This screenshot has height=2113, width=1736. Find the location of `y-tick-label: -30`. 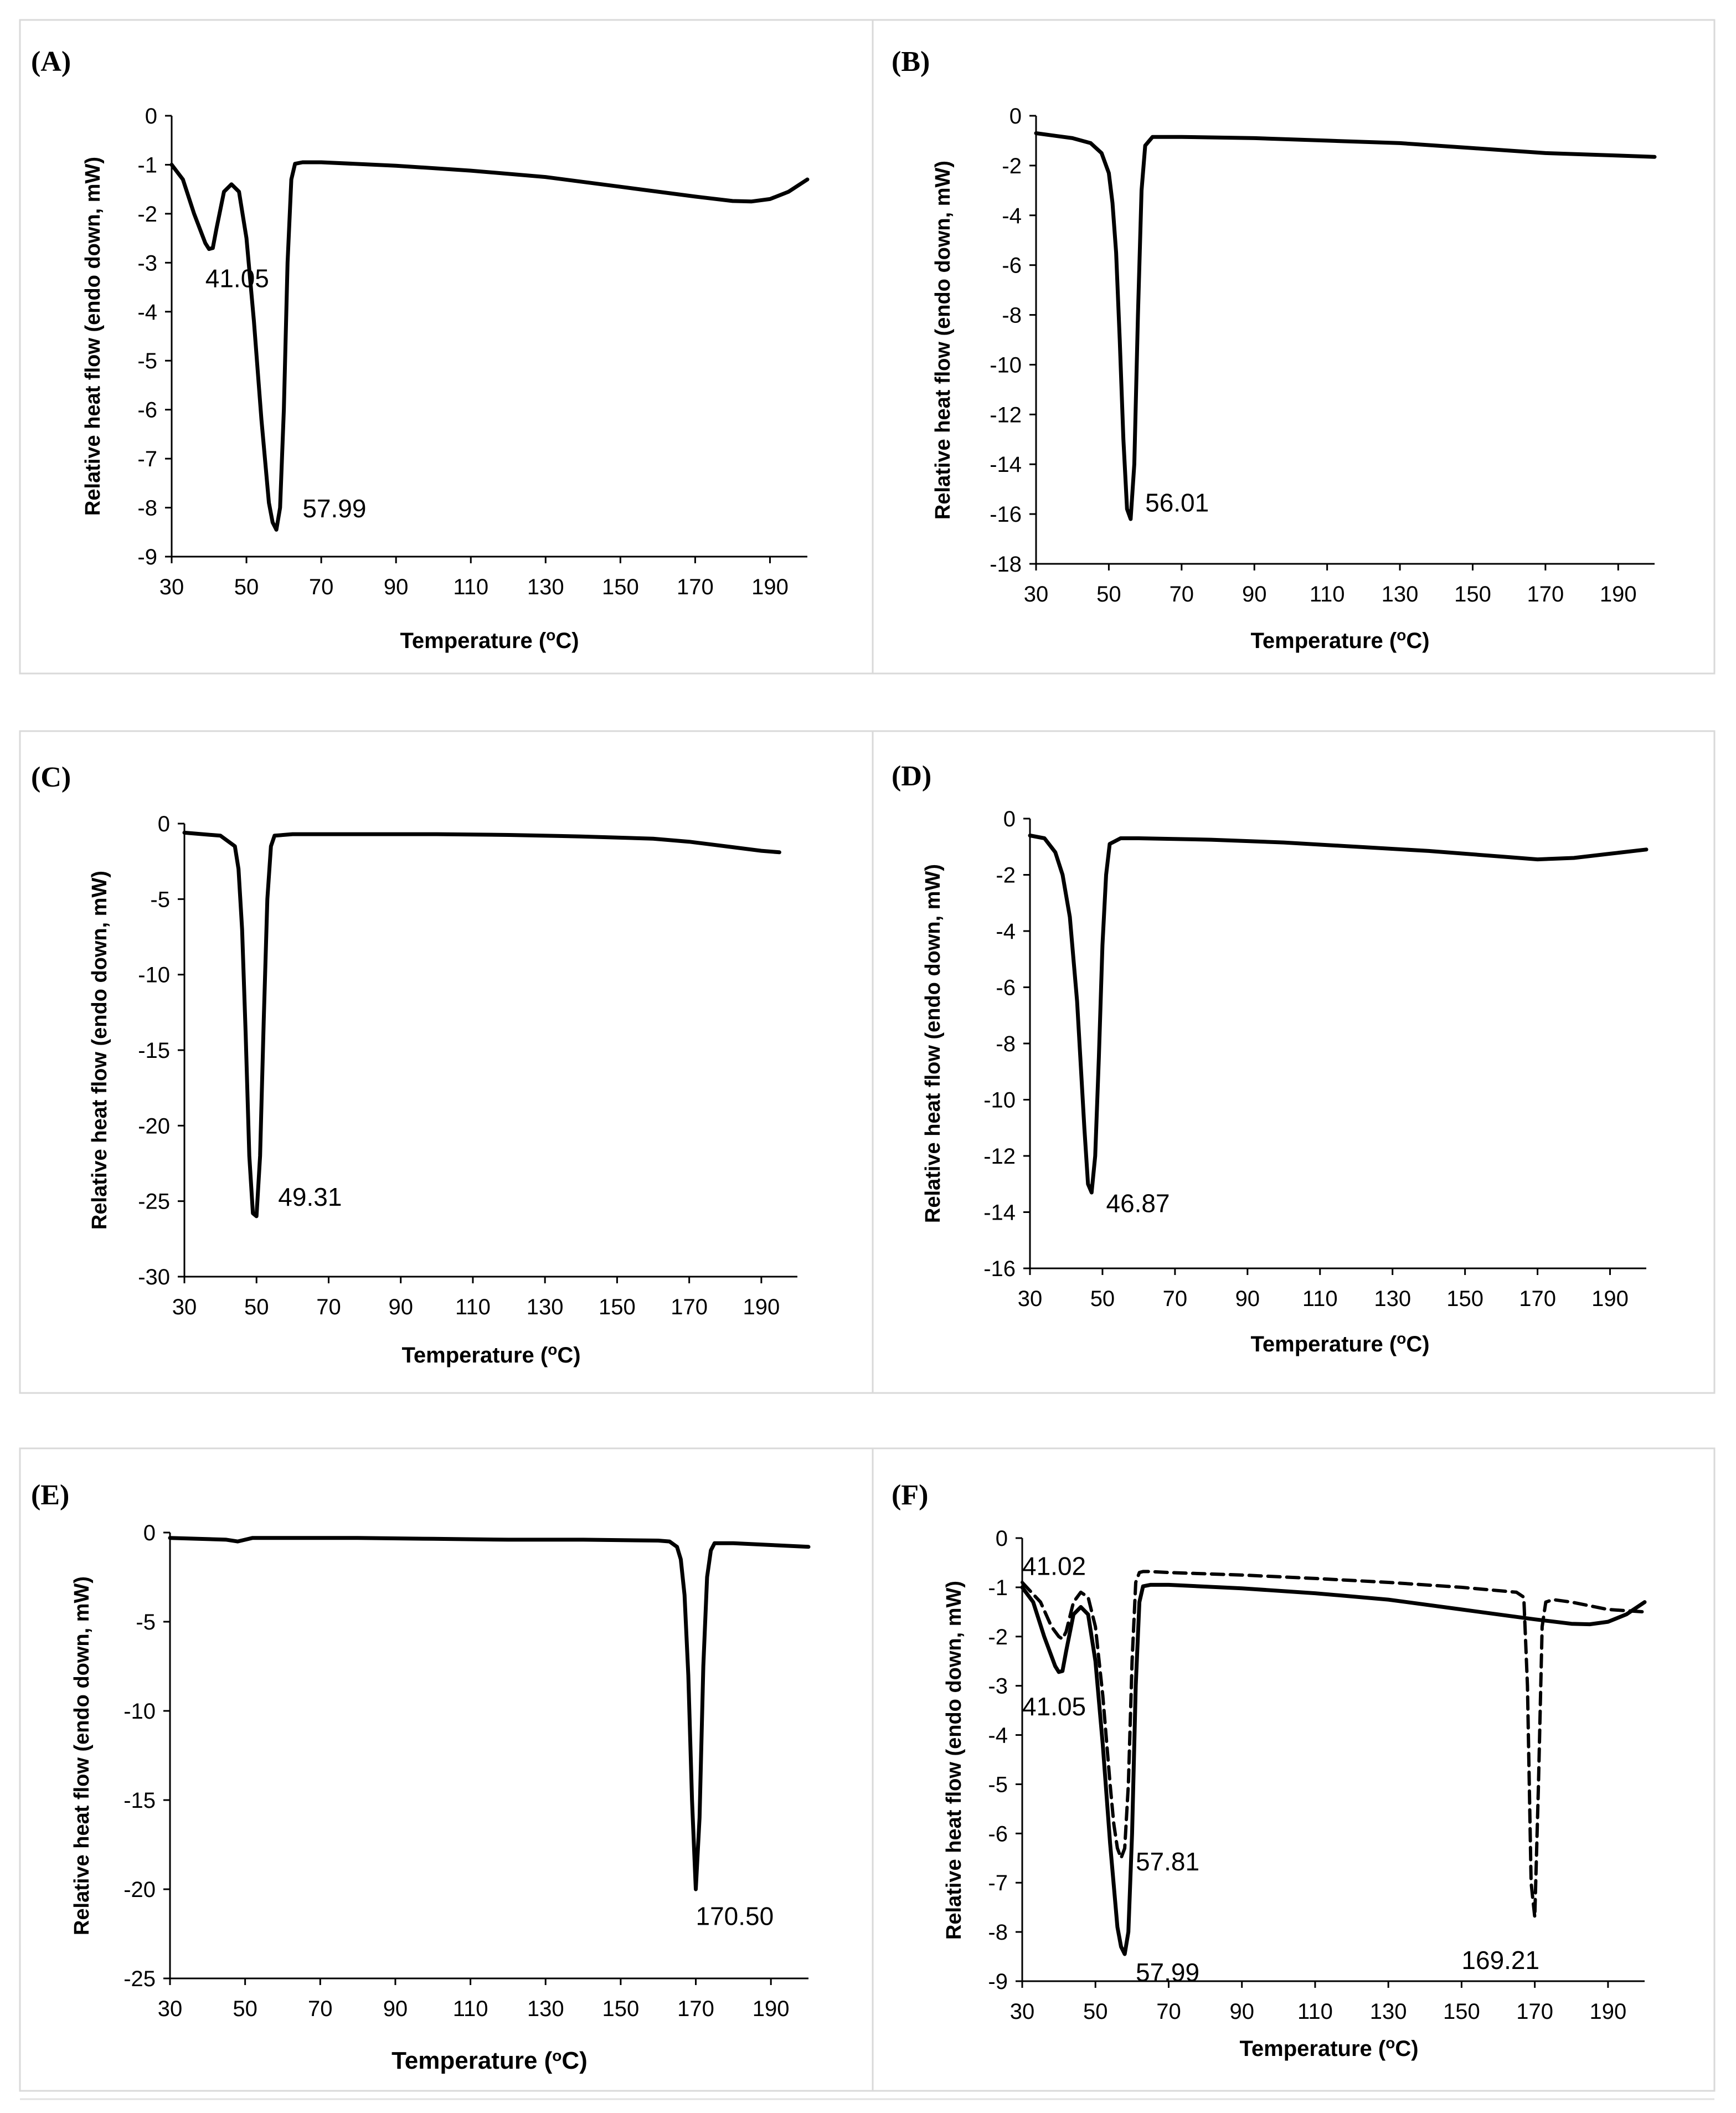

y-tick-label: -30 is located at coordinates (154, 1277).